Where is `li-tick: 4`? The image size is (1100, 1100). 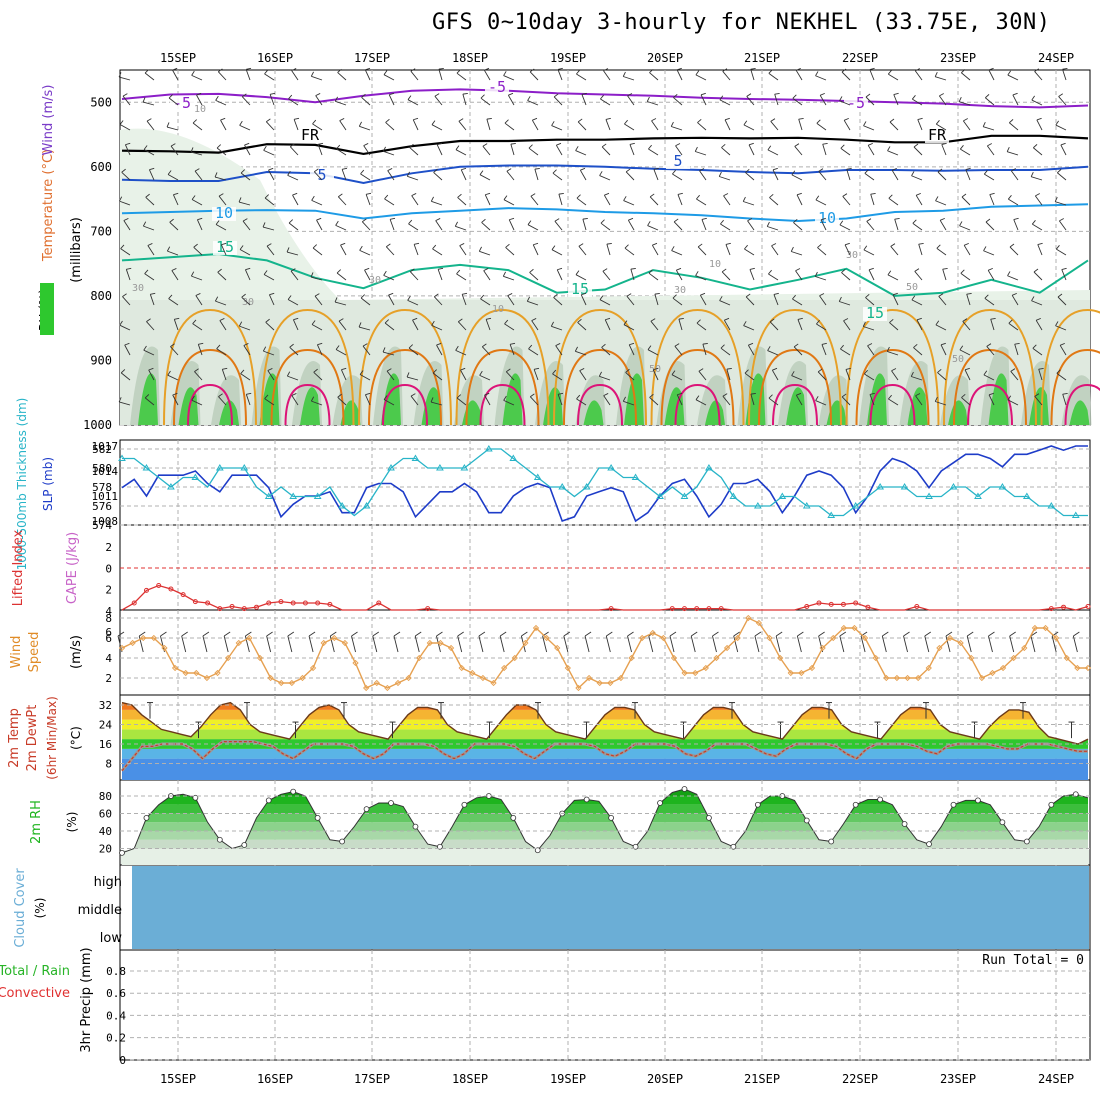
li-tick: 4 is located at coordinates (108, 611).